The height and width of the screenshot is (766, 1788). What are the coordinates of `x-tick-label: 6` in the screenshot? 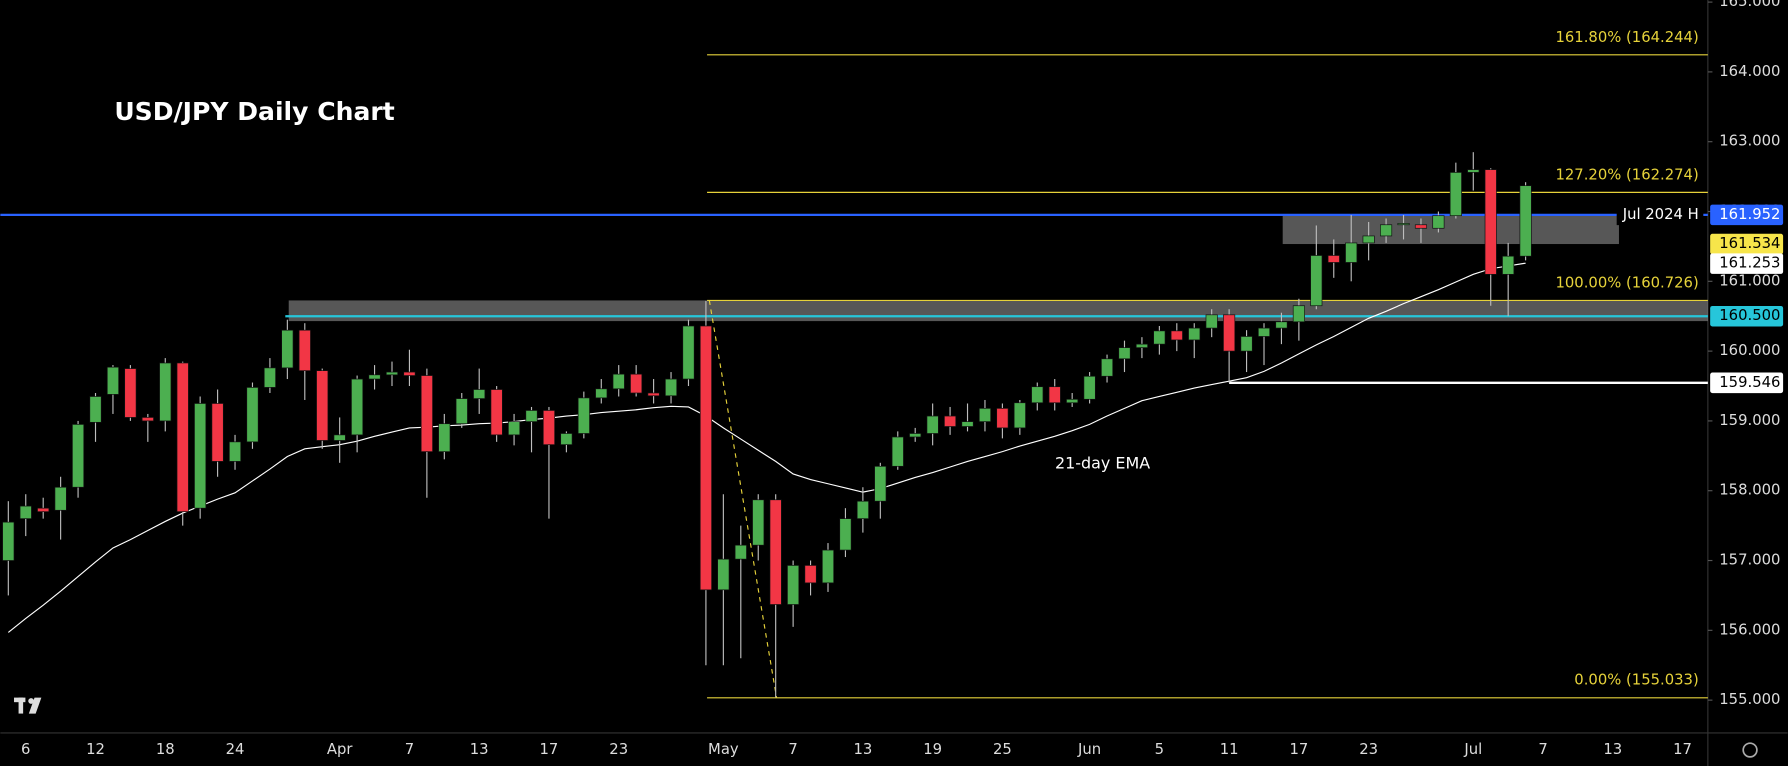 It's located at (25, 749).